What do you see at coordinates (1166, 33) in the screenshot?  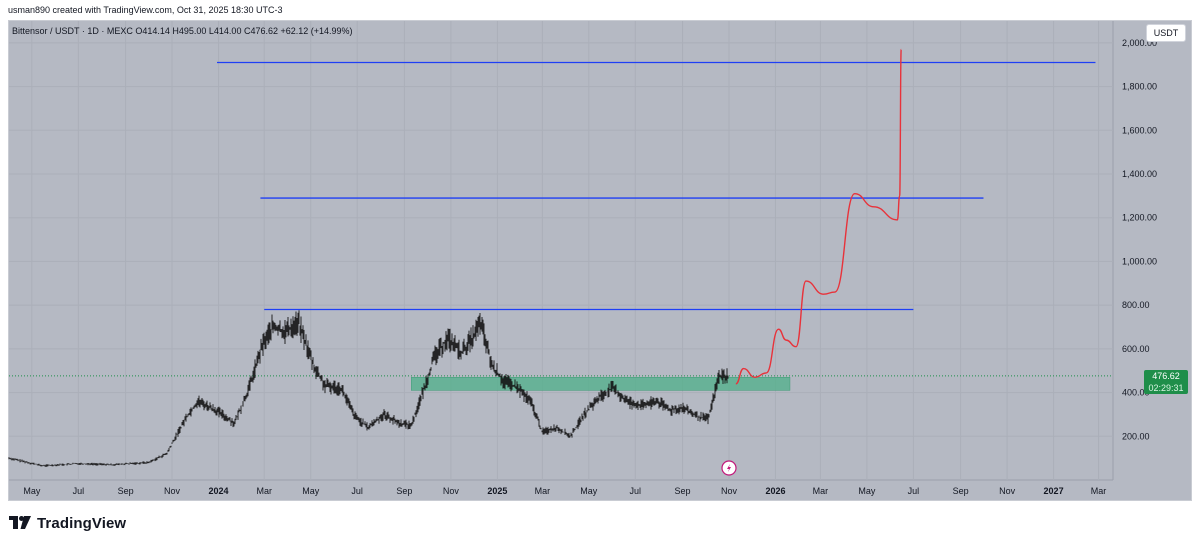 I see `currency-button: USDT` at bounding box center [1166, 33].